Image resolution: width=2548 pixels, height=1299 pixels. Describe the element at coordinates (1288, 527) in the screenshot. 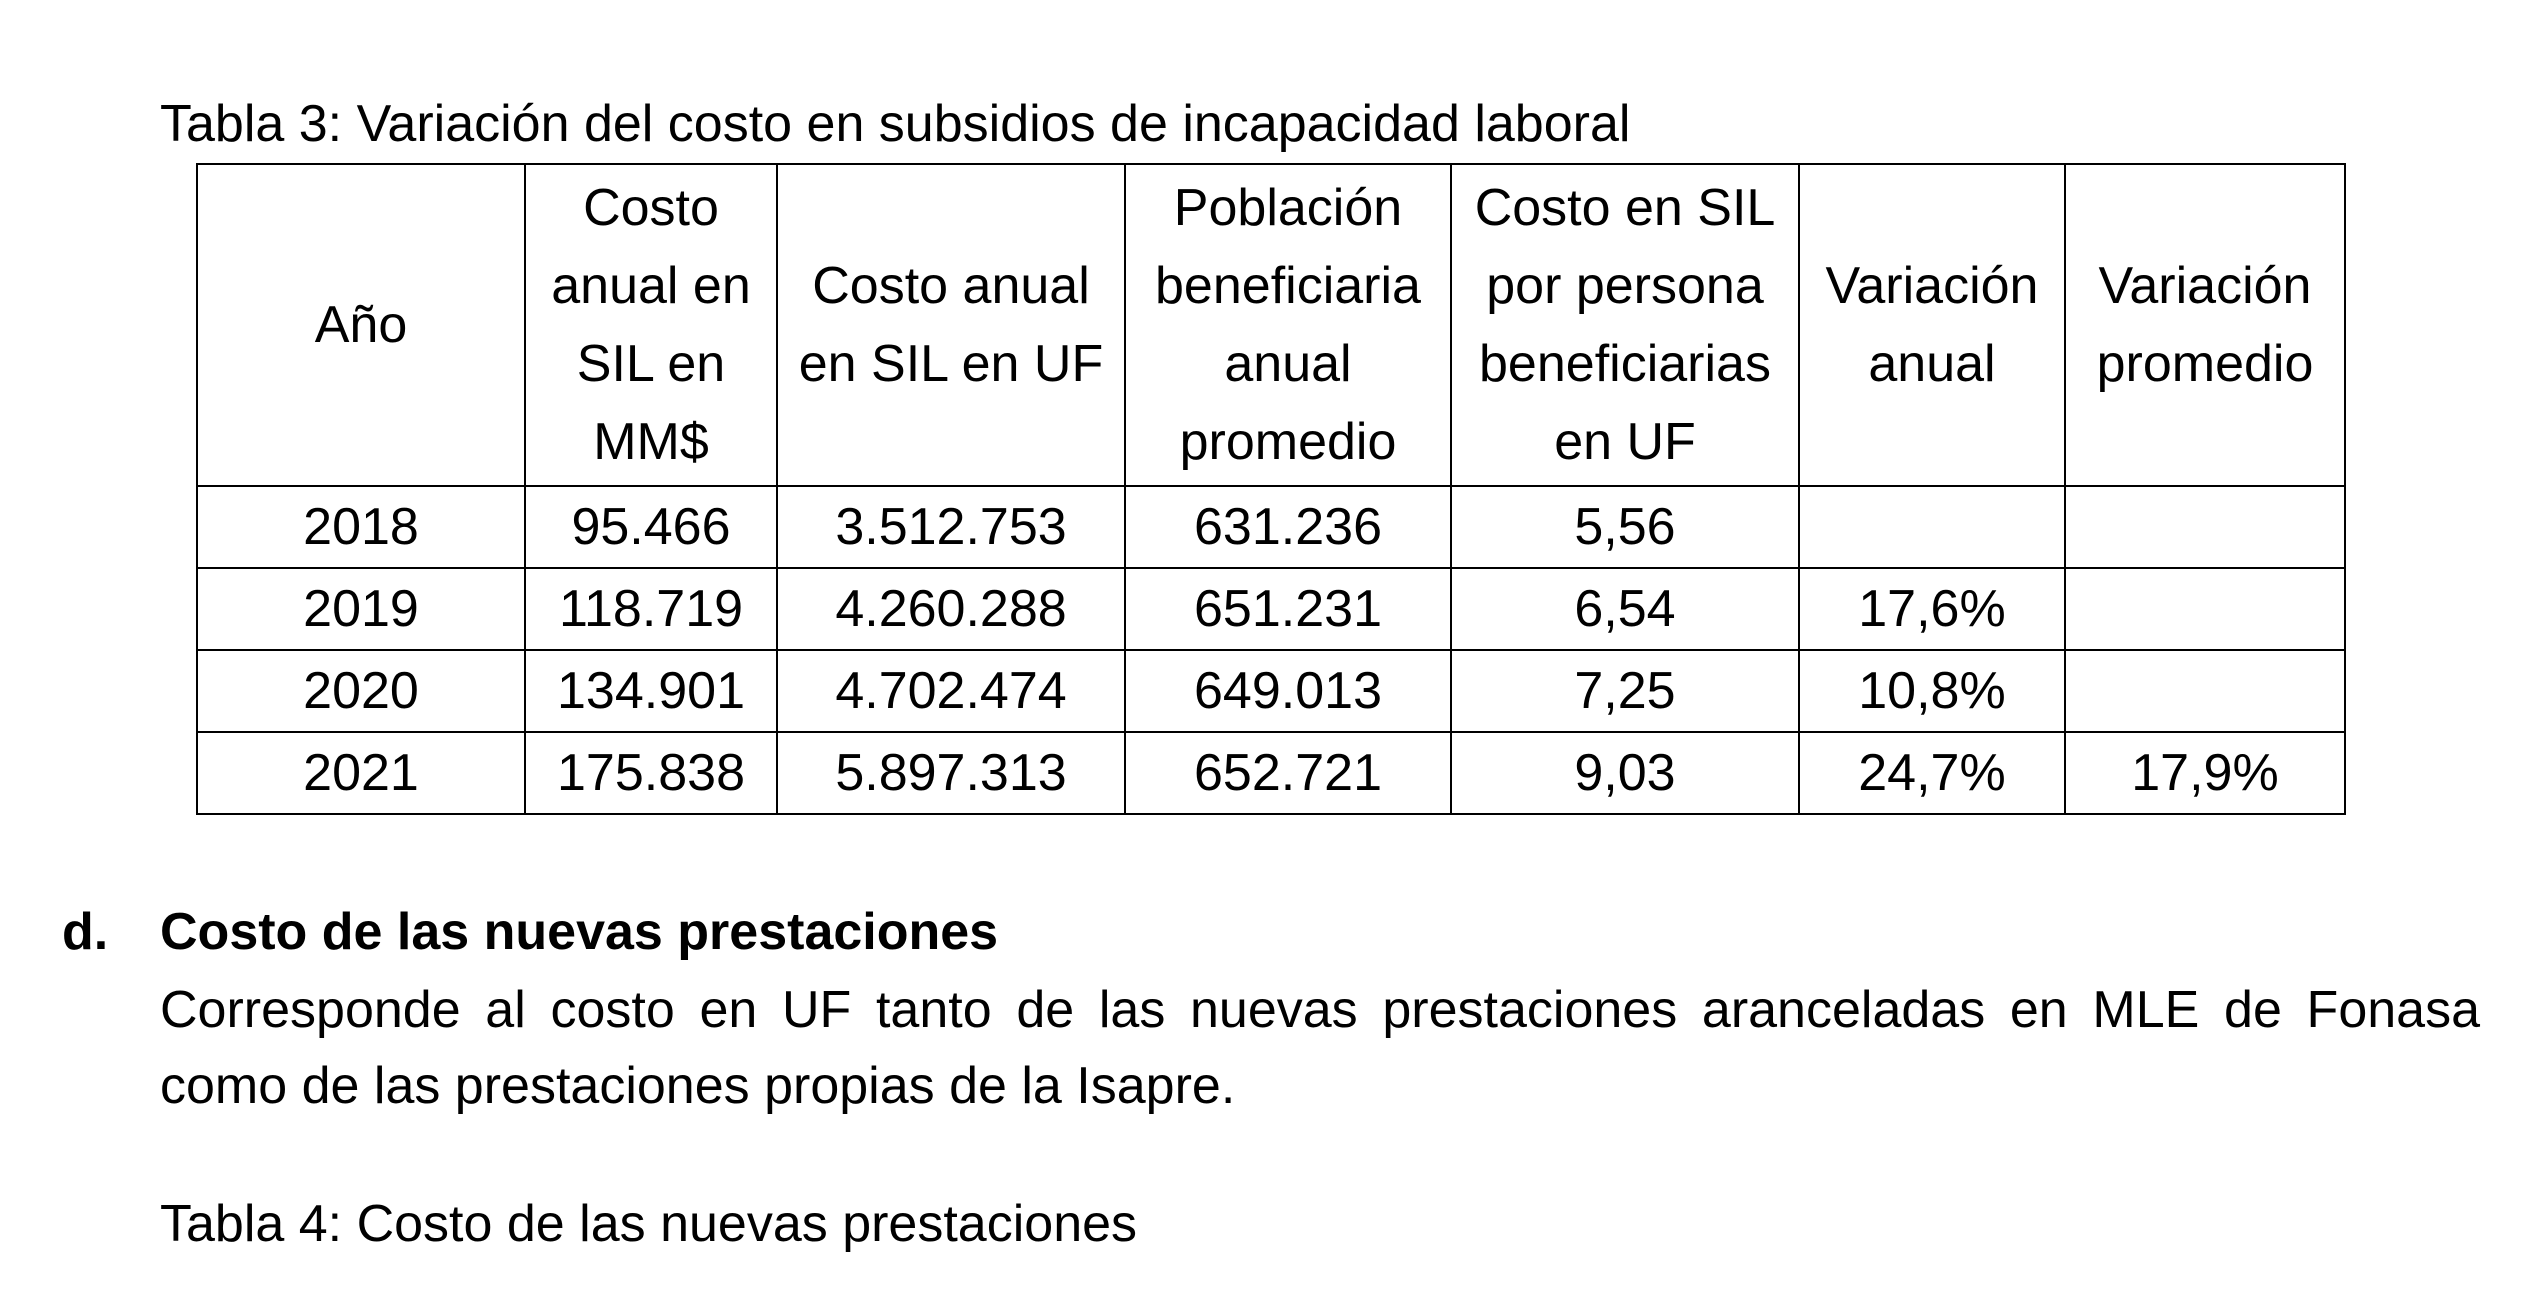

I see `table-cell: 631.236` at that location.